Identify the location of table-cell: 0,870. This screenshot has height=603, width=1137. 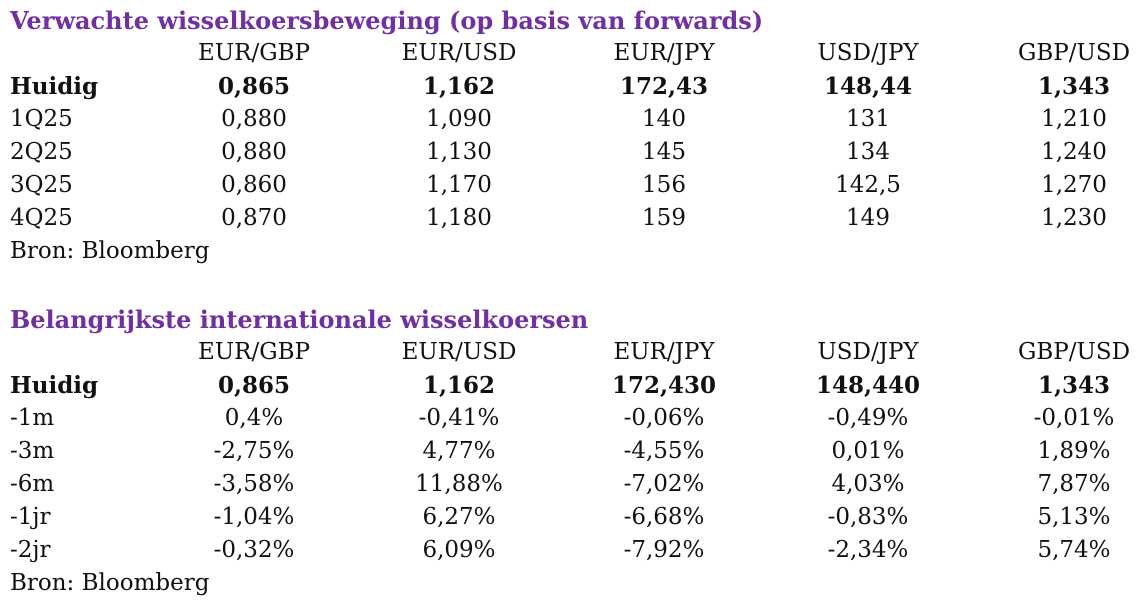
(254, 218).